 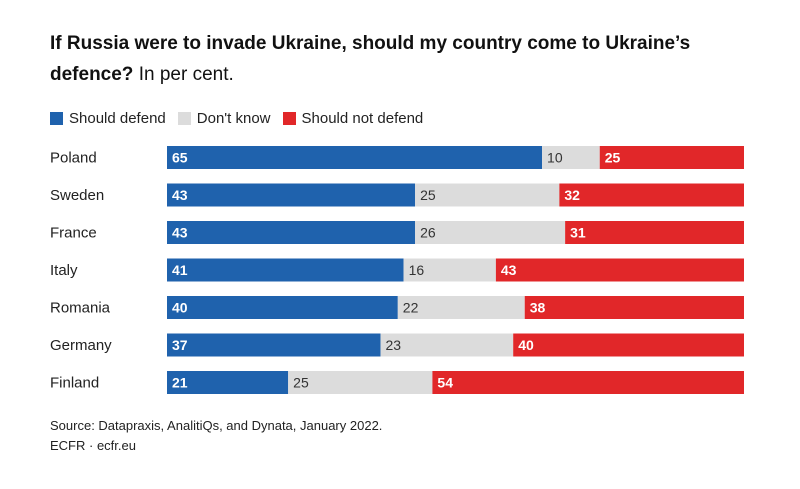 I want to click on bar-finland-dont-know, so click(x=360, y=382).